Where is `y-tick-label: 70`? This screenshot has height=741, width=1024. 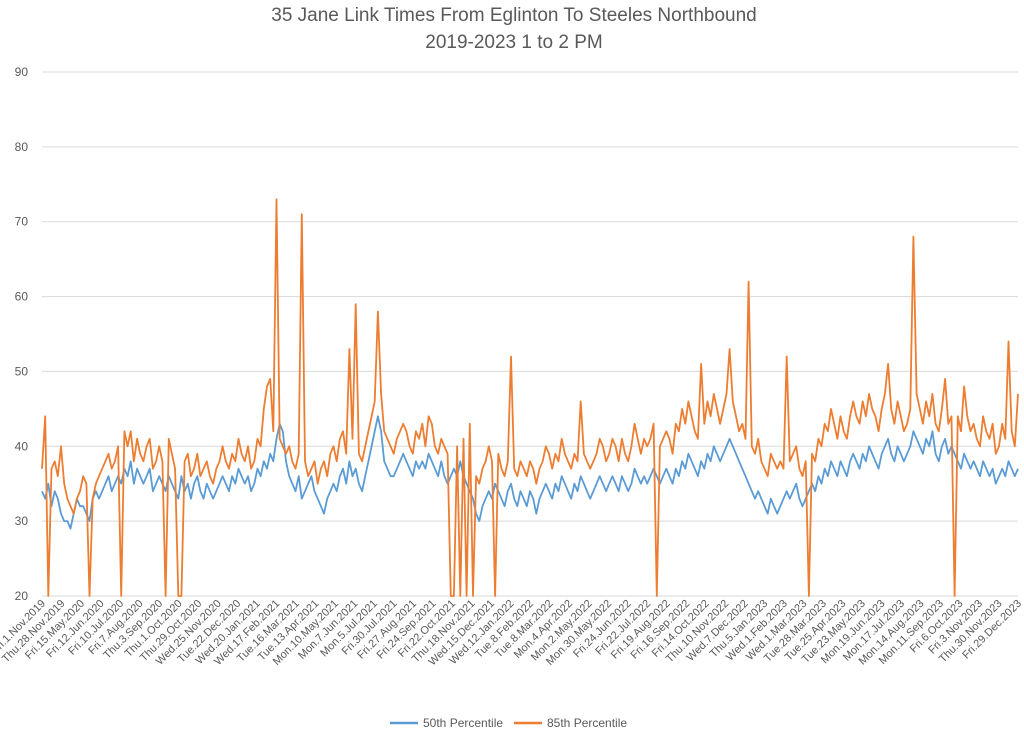
y-tick-label: 70 is located at coordinates (22, 222).